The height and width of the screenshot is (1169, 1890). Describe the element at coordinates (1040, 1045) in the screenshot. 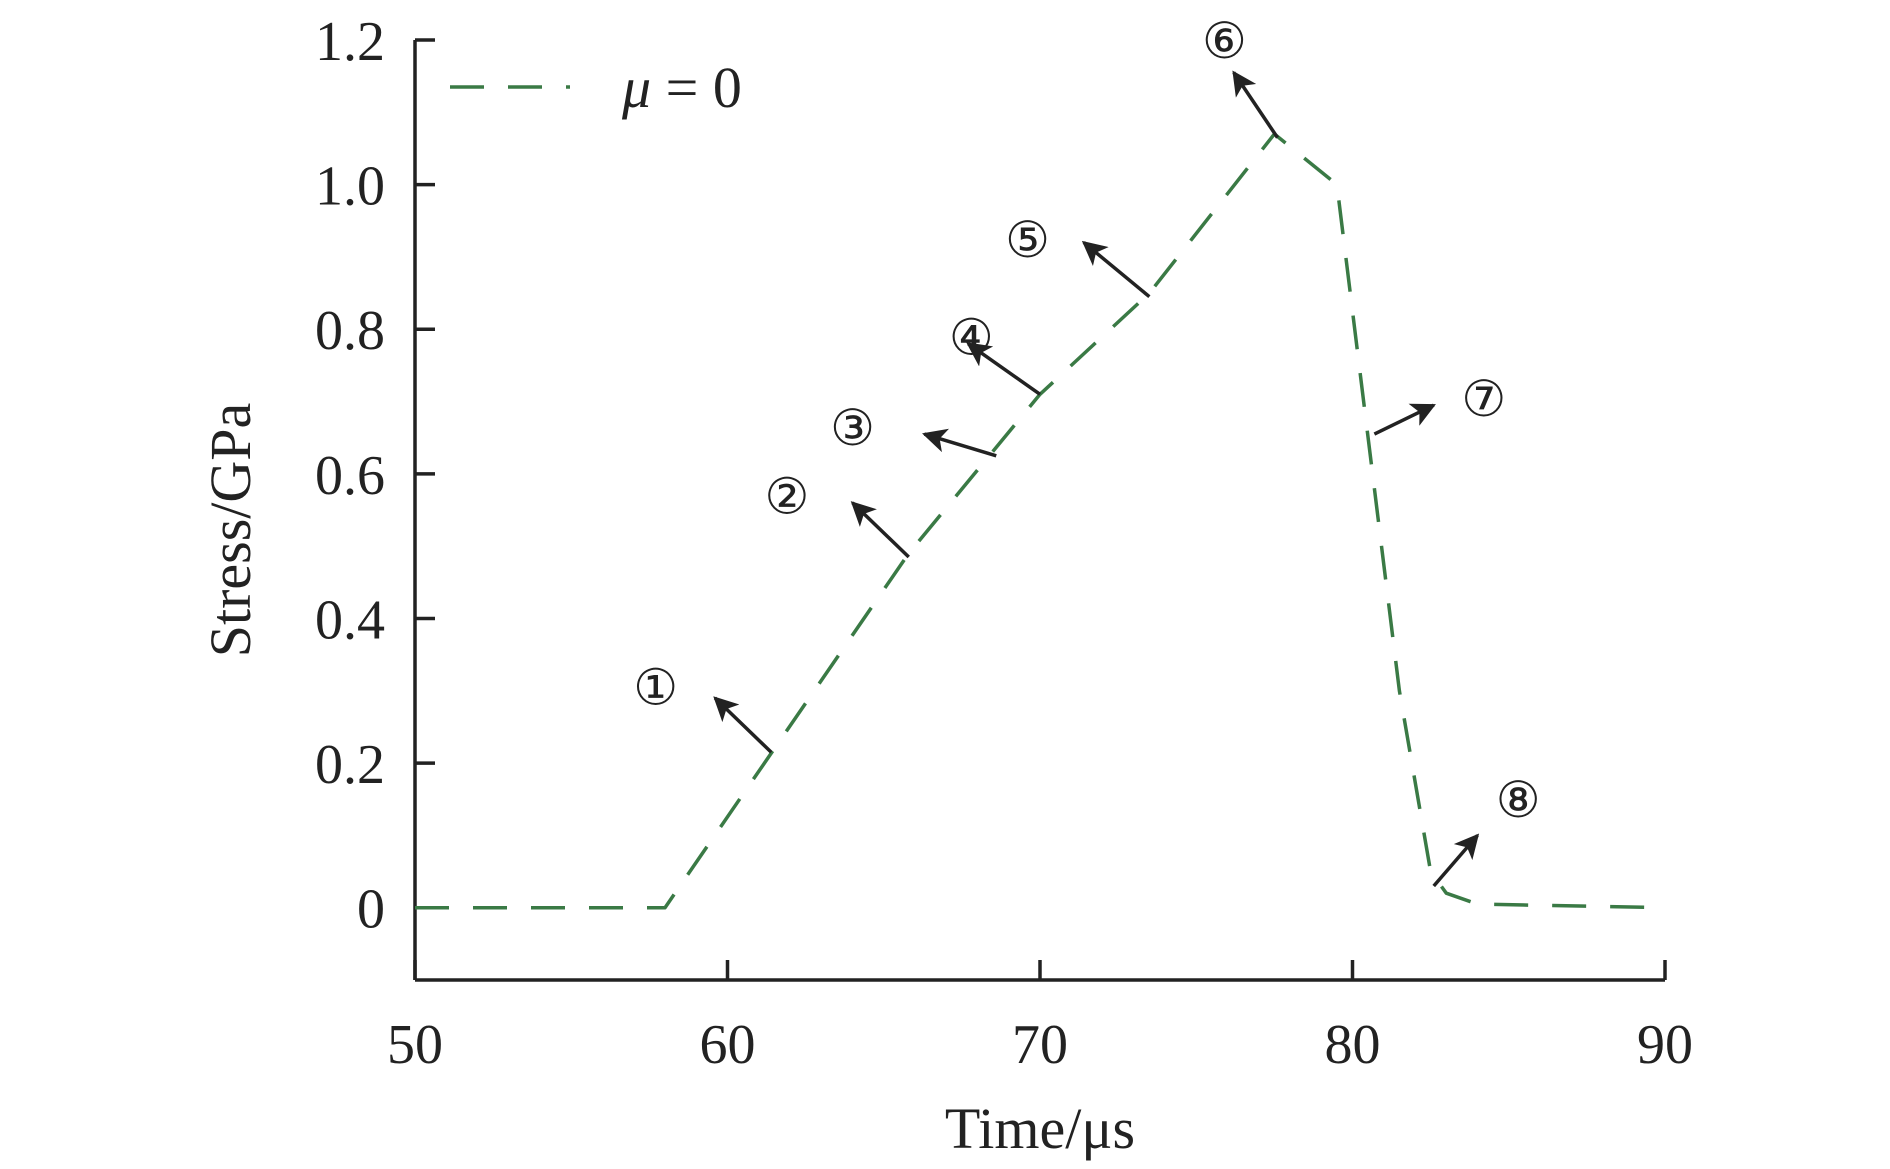

I see `x-tick-label: 70` at that location.